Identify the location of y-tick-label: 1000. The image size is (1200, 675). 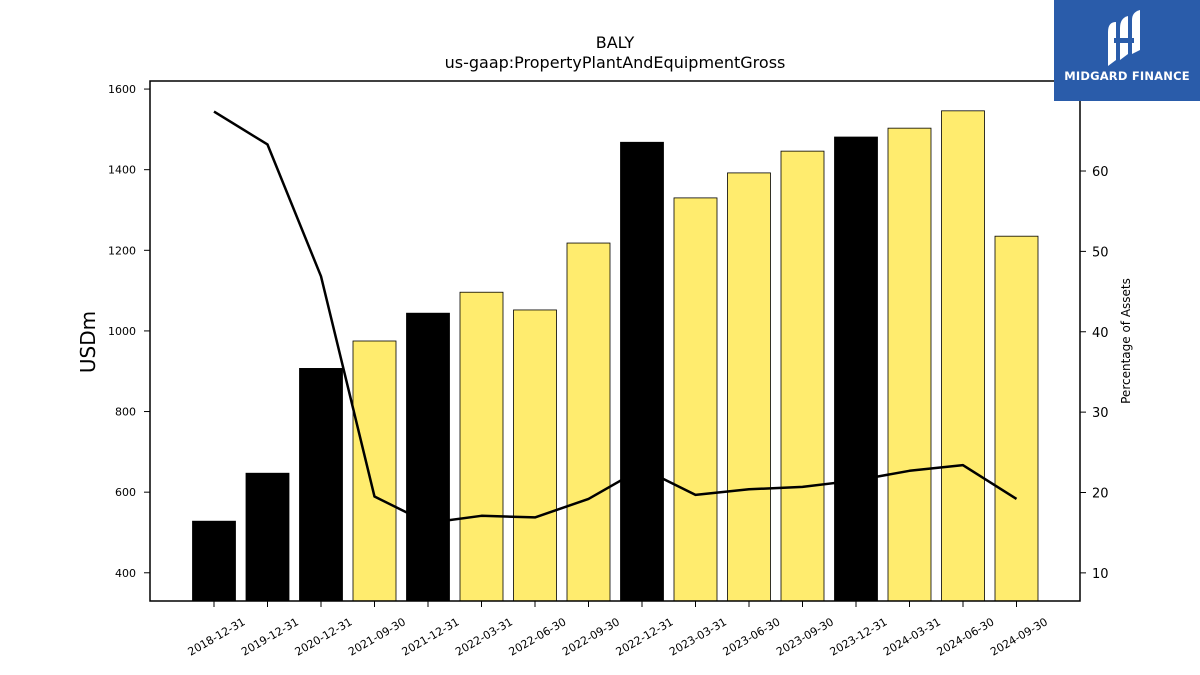
(122, 331).